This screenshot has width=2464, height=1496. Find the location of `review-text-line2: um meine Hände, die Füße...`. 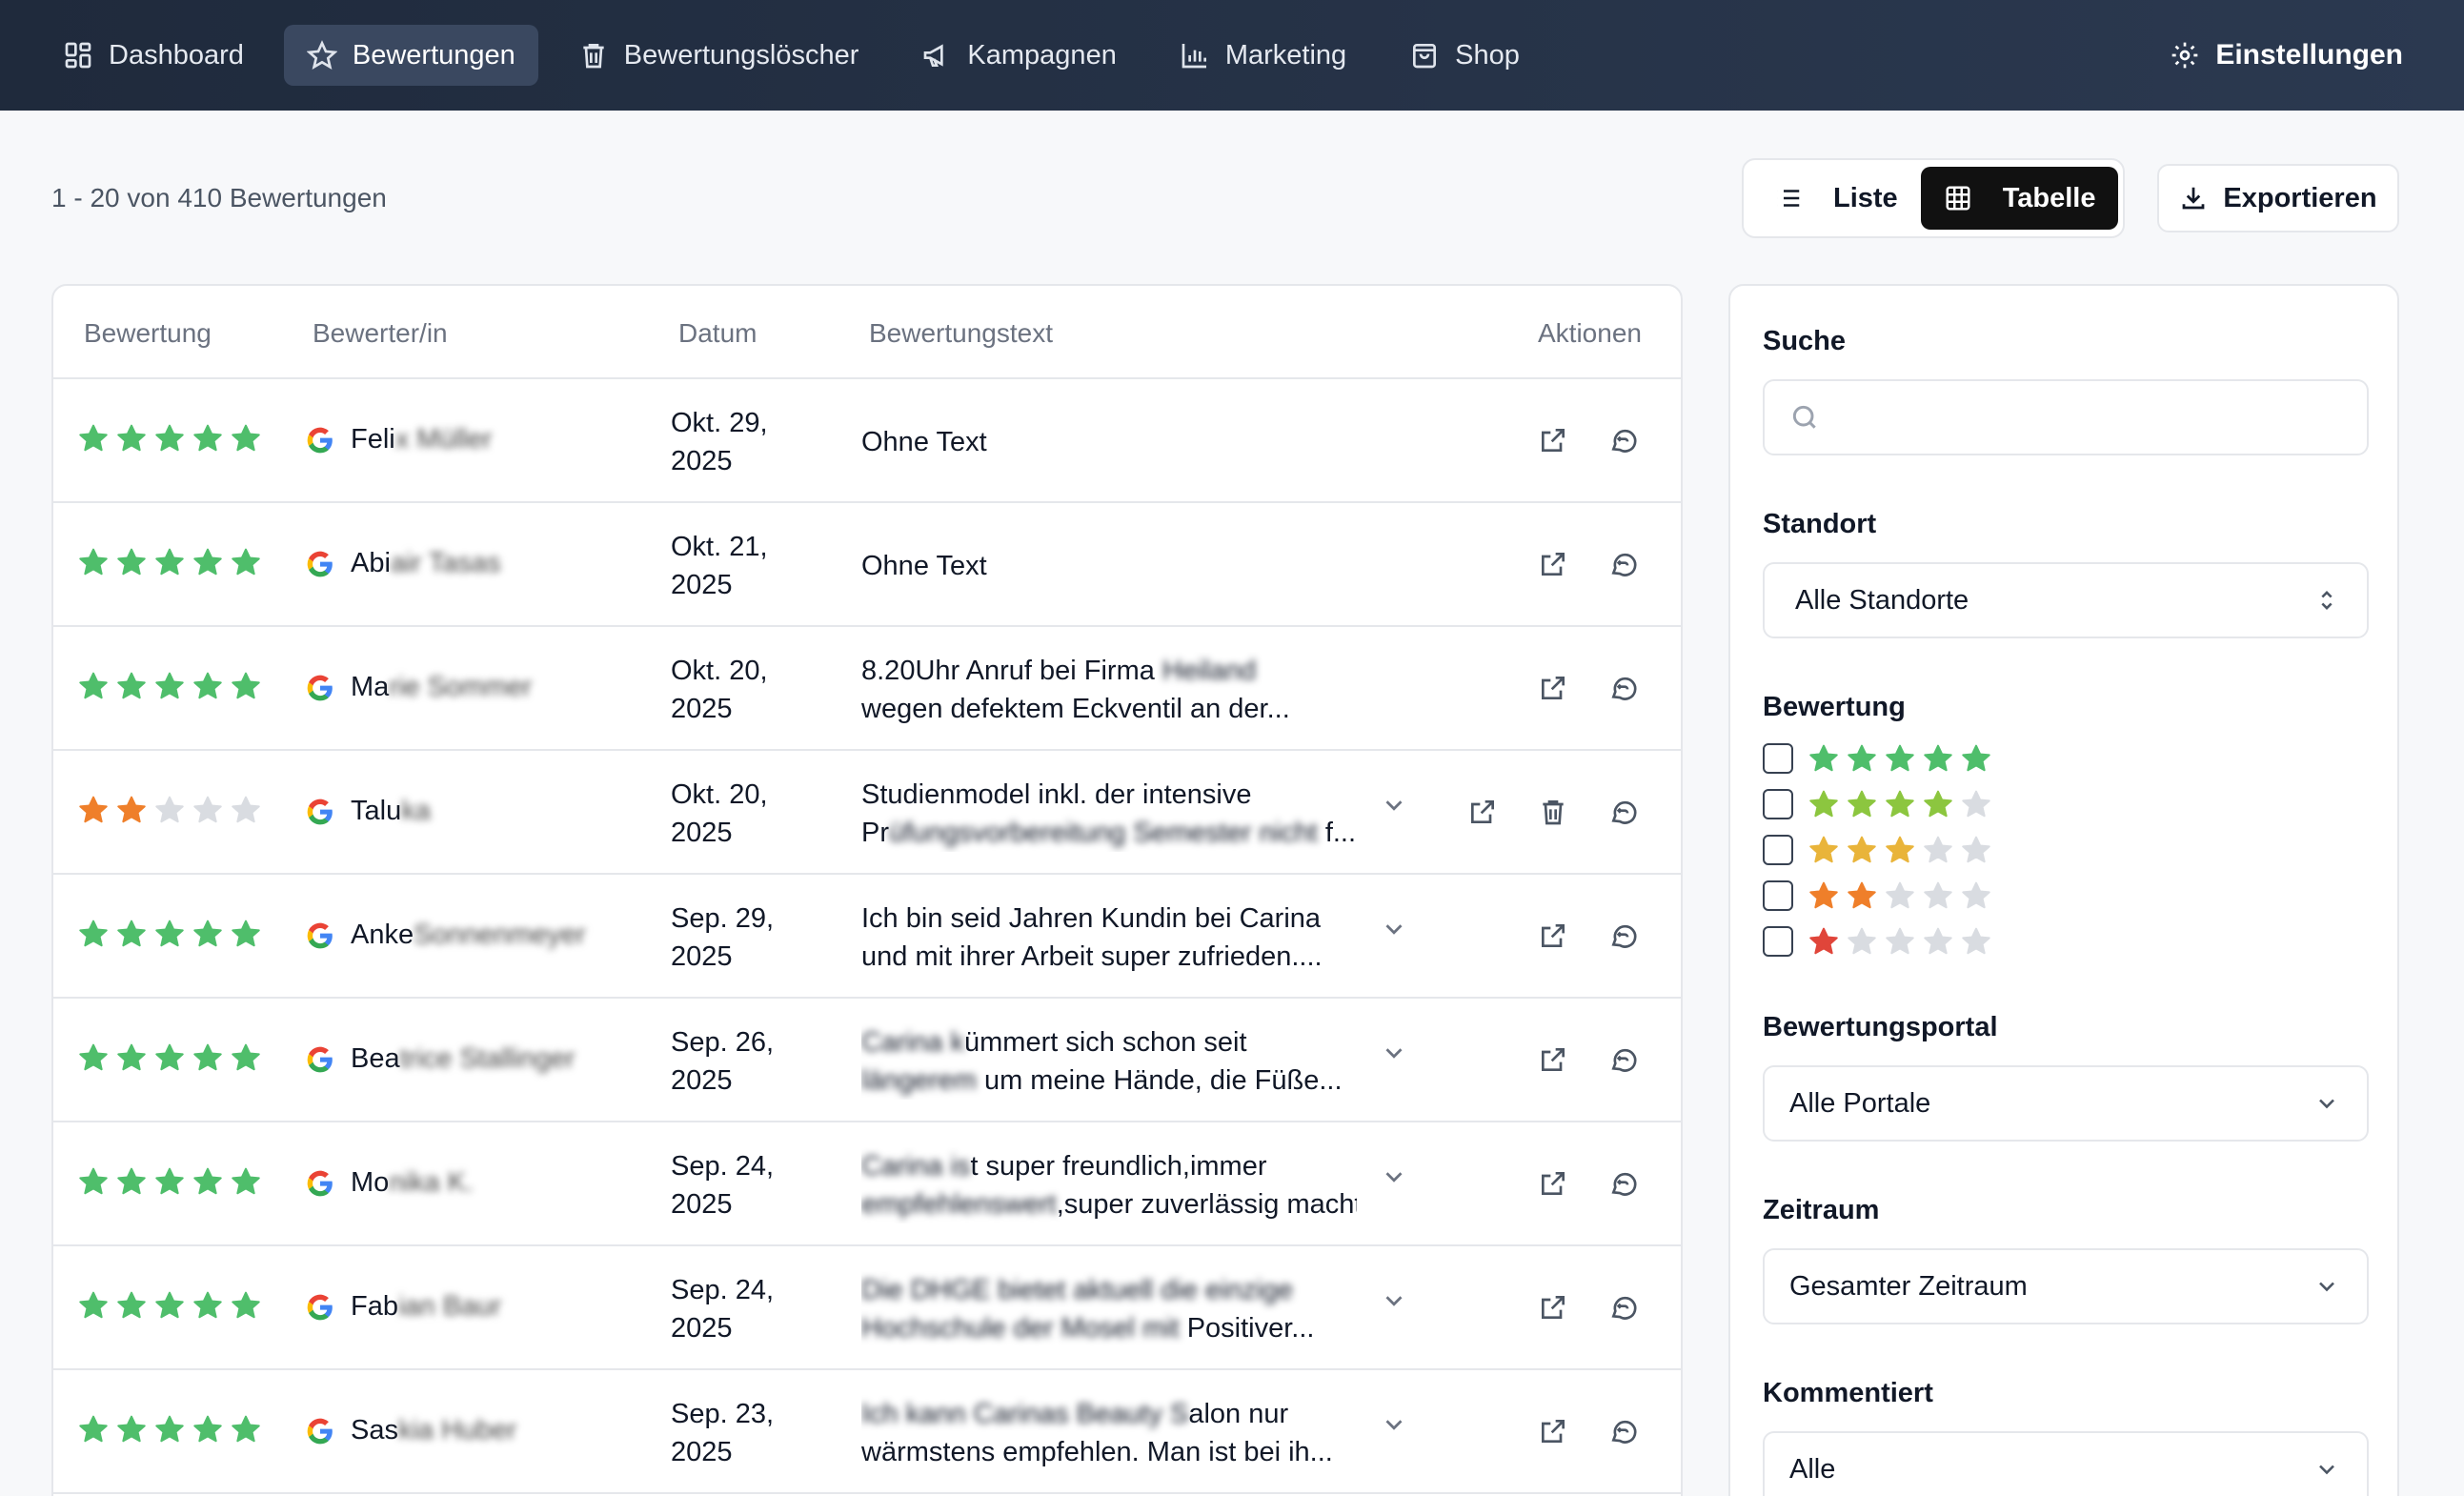

review-text-line2: um meine Hände, die Füße... is located at coordinates (1159, 1081).